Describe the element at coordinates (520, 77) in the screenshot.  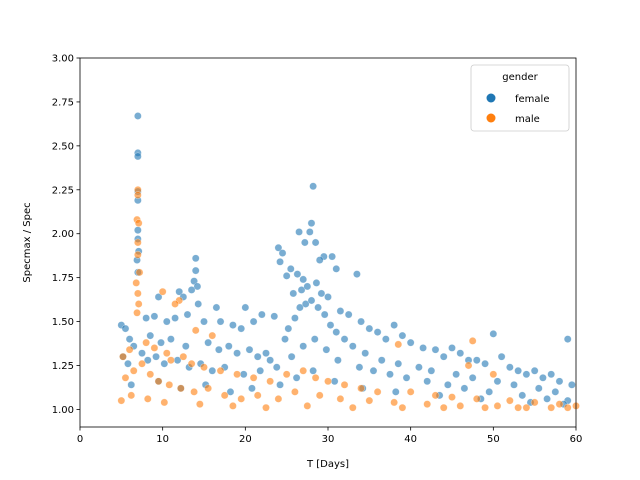
I see `legend-title: gender` at that location.